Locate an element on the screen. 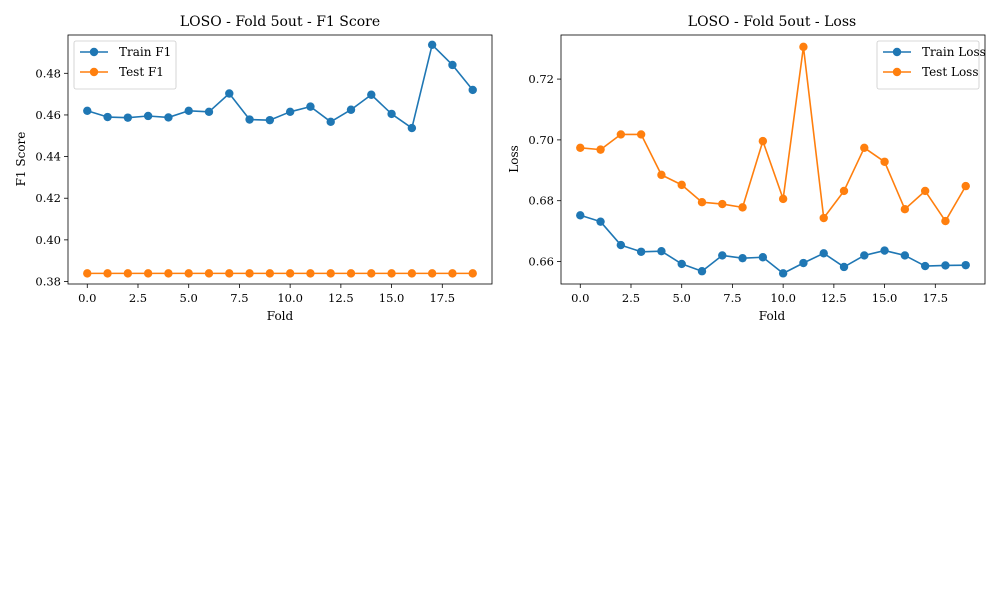 Image resolution: width=1000 pixels, height=600 pixels. y-tick-label: 0.48 is located at coordinates (48, 73).